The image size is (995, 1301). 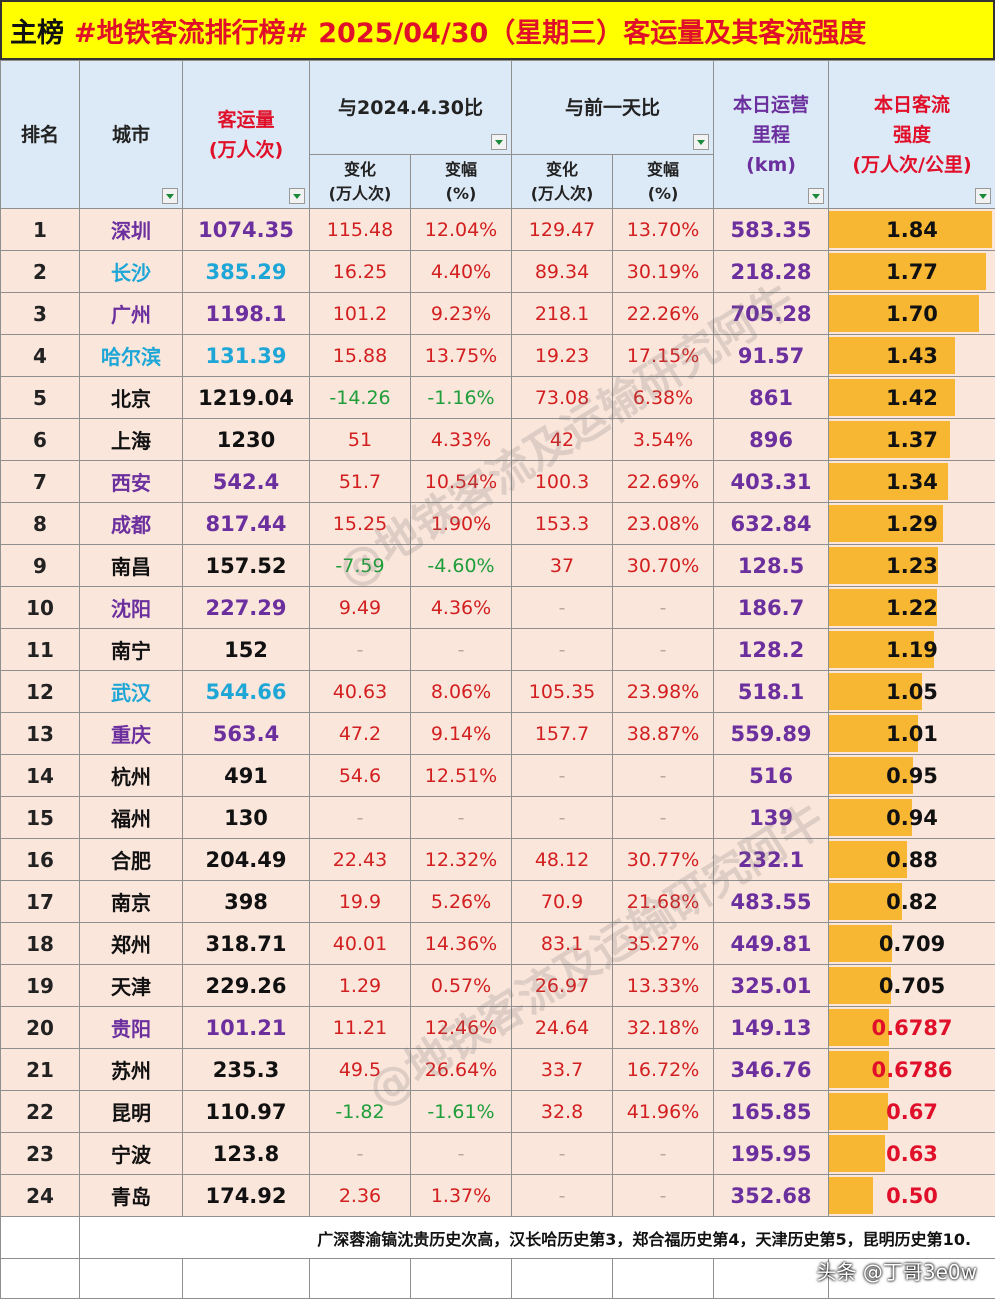 What do you see at coordinates (40, 859) in the screenshot?
I see `cell-rank: 16` at bounding box center [40, 859].